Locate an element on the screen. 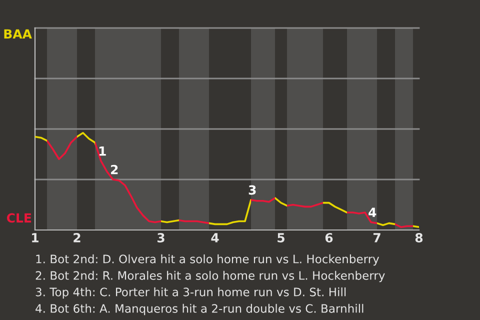  x-tick-label: 2 is located at coordinates (77, 237).